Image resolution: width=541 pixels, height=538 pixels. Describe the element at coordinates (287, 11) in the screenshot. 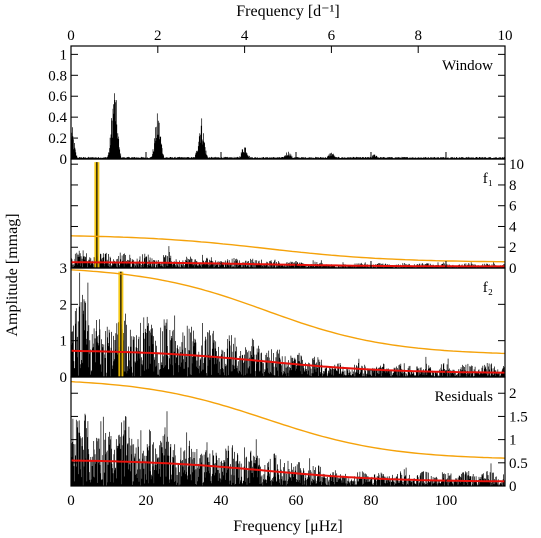

I see `top-axis-title: Frequency [d⁻¹]` at that location.